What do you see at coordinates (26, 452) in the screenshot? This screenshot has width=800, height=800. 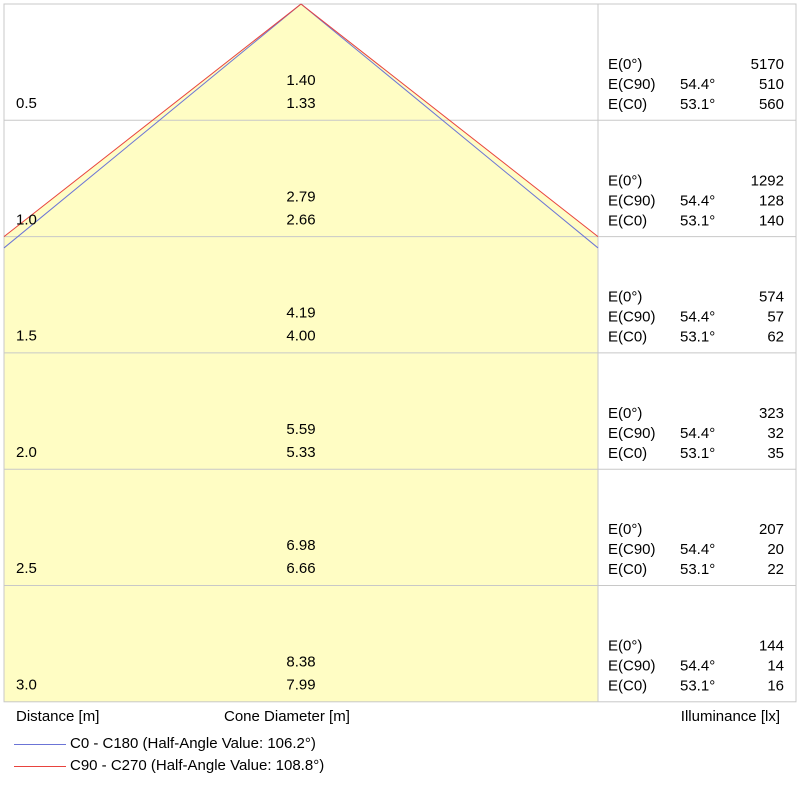 I see `distance-label: 2.0` at bounding box center [26, 452].